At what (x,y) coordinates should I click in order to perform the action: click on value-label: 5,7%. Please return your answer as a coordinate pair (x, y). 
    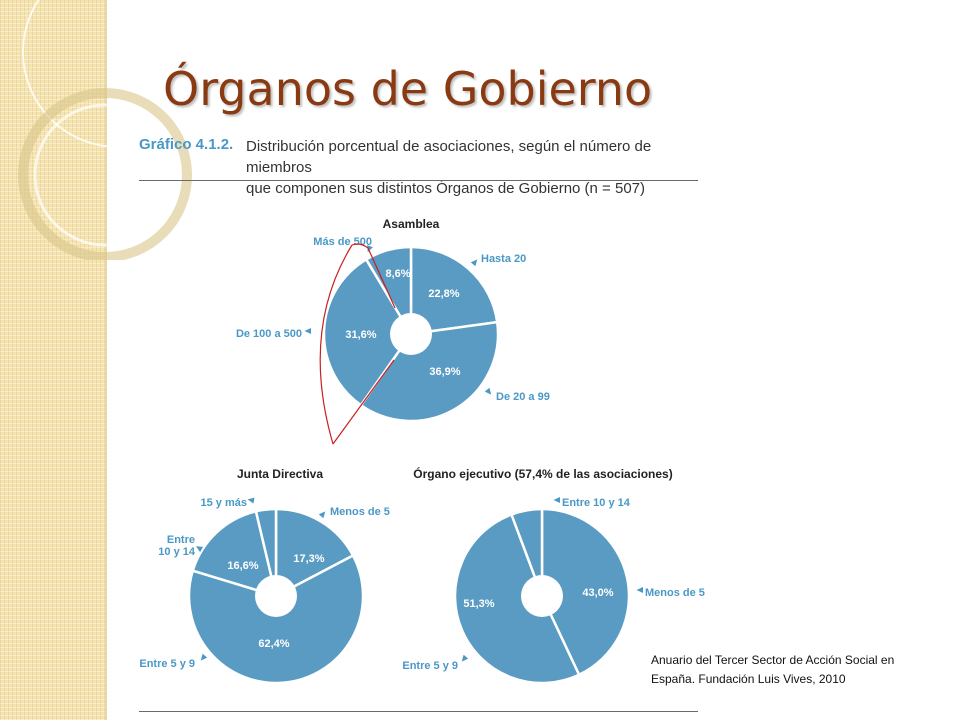
    Looking at the image, I should click on (528, 504).